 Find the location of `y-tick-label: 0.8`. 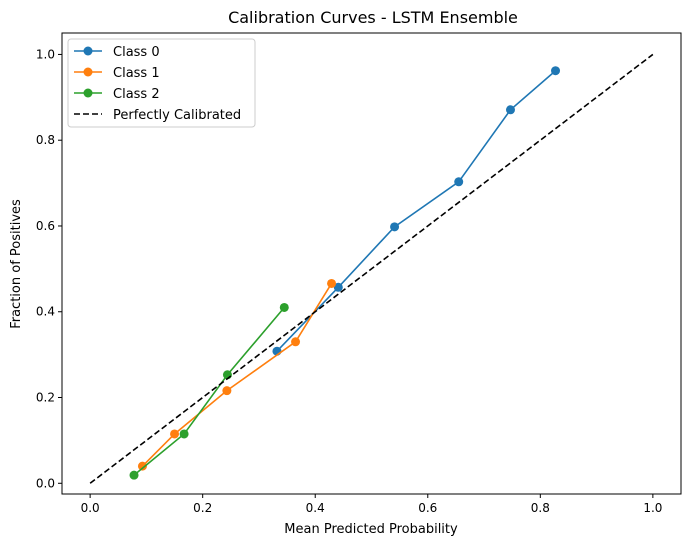

y-tick-label: 0.8 is located at coordinates (45, 140).